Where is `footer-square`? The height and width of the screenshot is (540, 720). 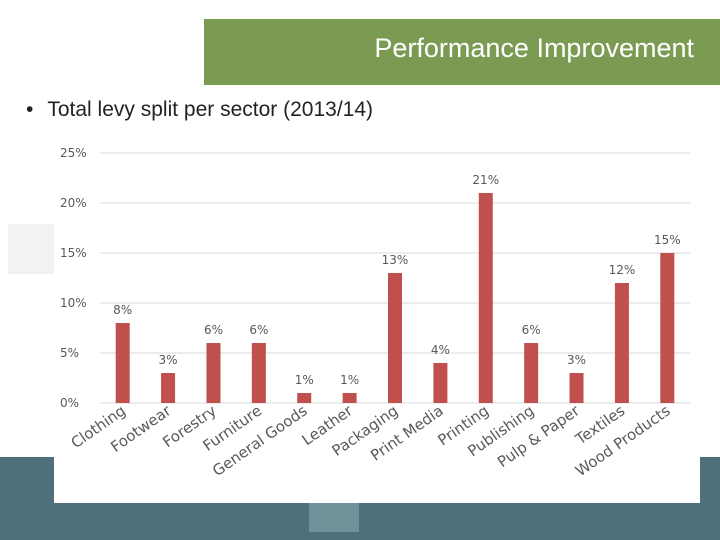 footer-square is located at coordinates (334, 515).